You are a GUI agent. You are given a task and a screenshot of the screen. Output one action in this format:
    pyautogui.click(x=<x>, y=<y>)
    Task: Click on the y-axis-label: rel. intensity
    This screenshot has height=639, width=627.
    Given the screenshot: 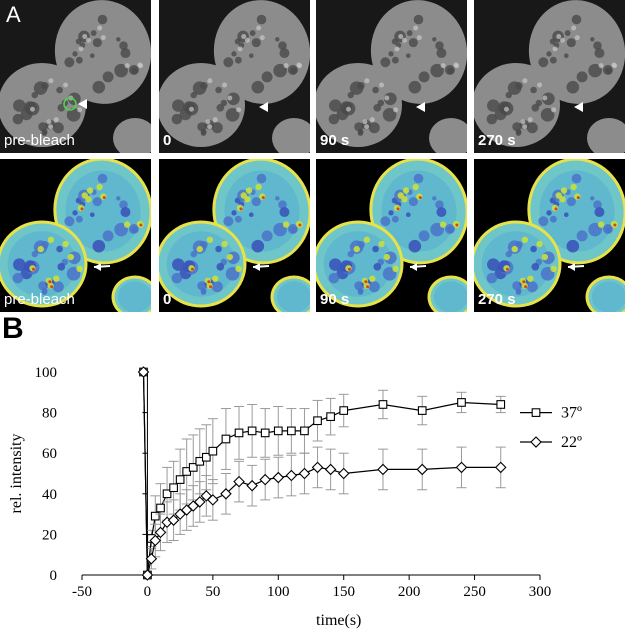 What is the action you would take?
    pyautogui.click(x=16, y=474)
    